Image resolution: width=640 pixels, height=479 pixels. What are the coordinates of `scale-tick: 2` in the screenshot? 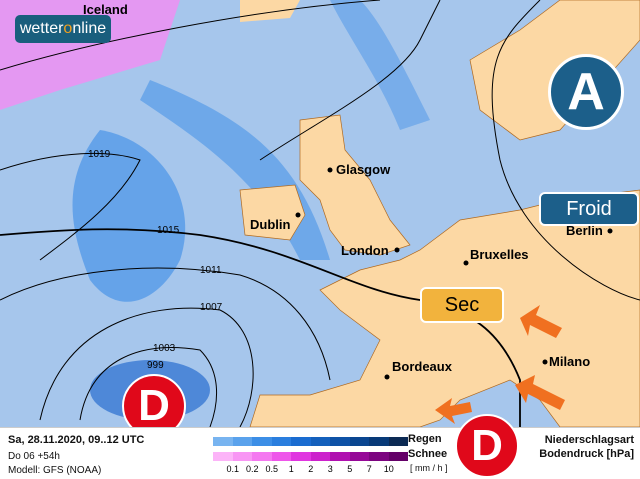 It's located at (311, 469).